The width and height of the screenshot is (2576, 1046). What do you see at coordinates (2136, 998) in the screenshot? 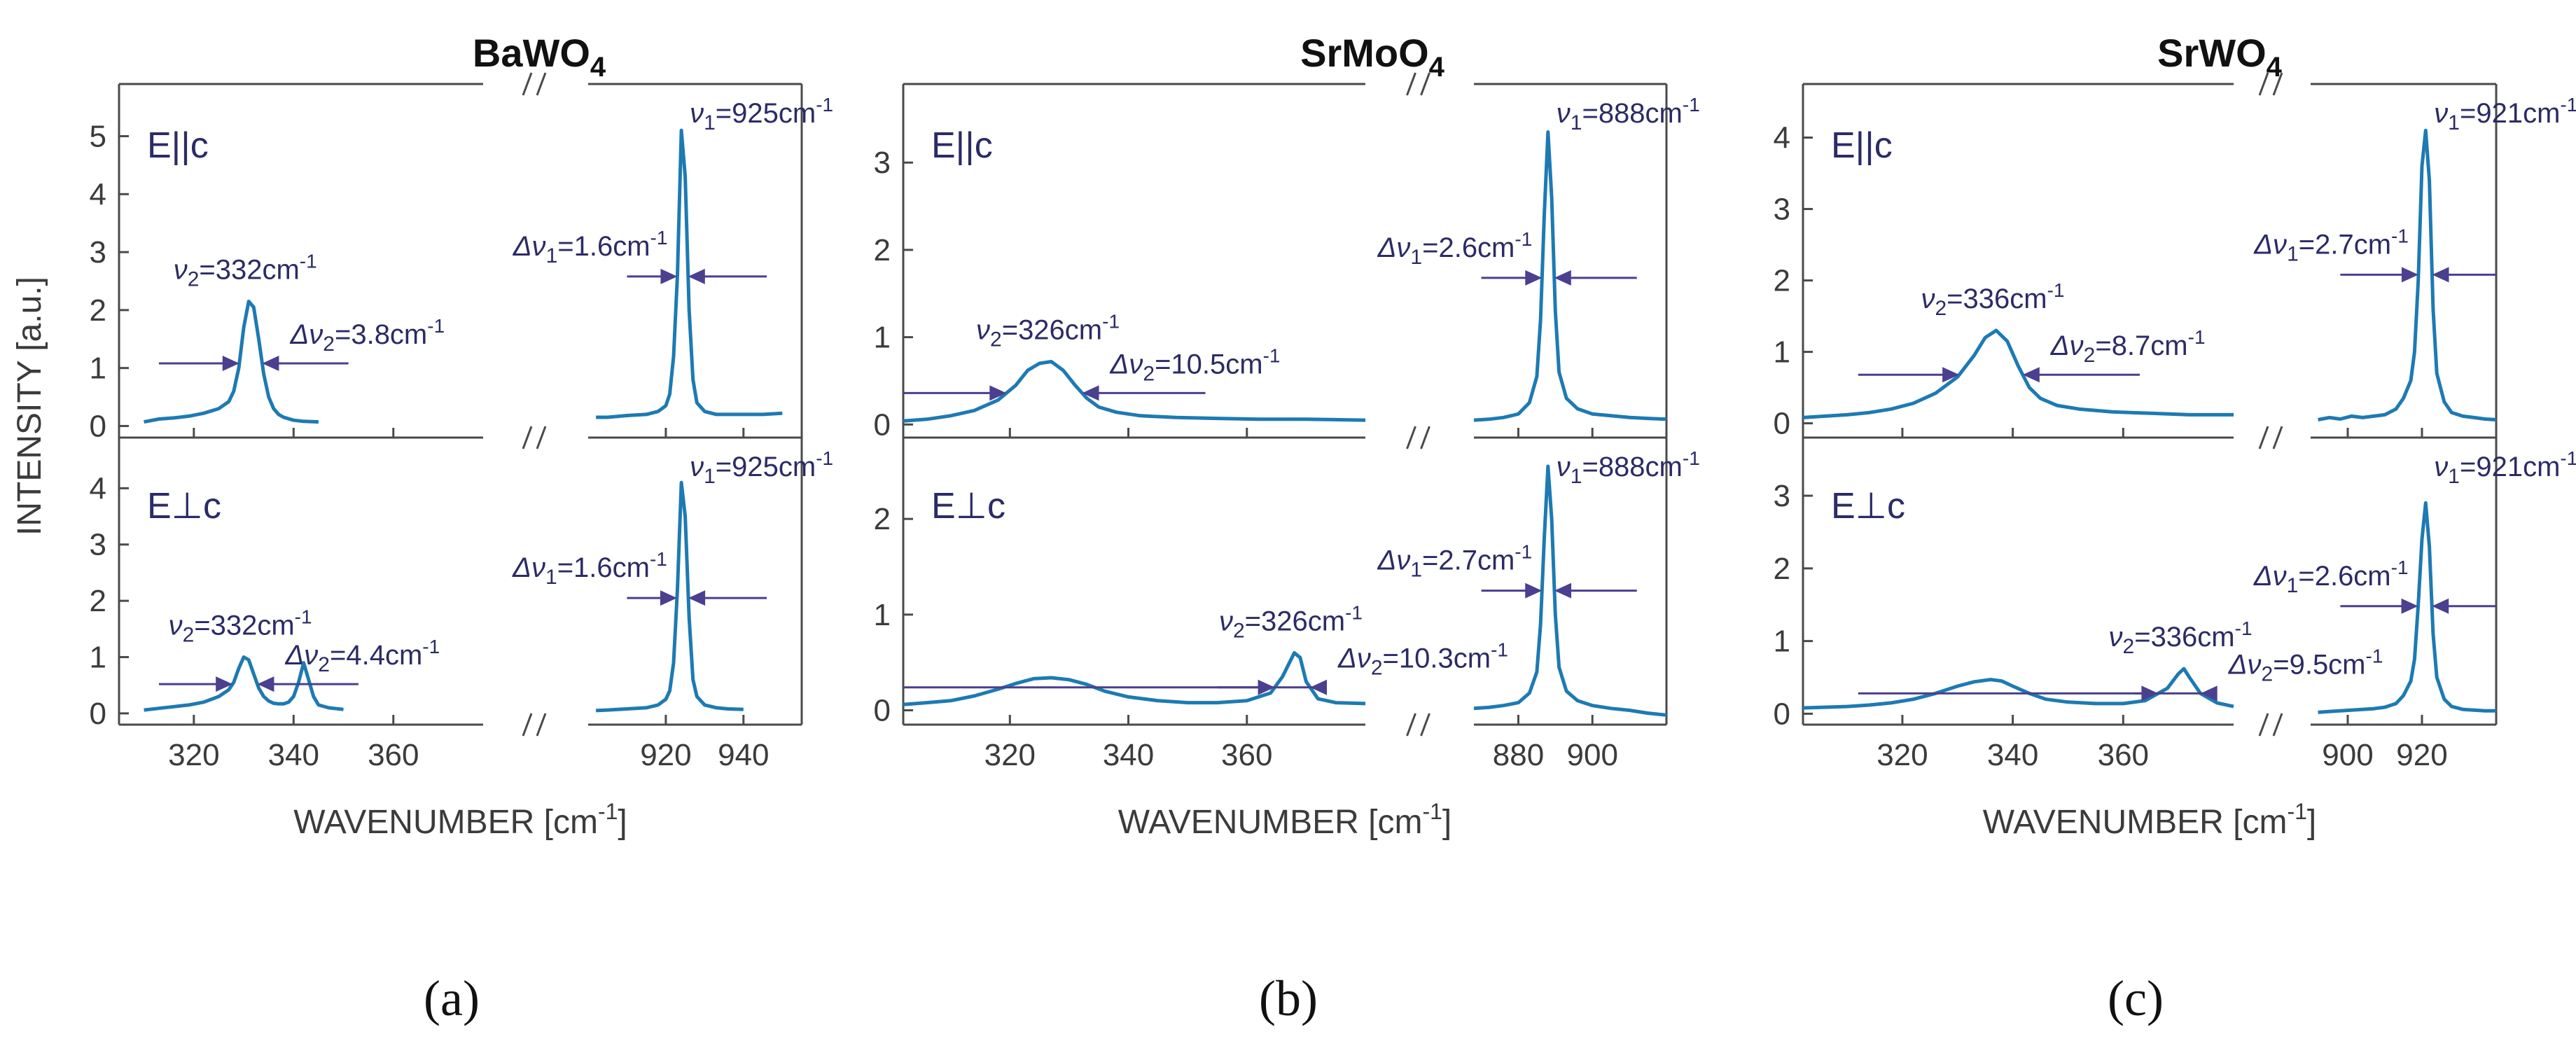
I see `panel-label: (c)` at bounding box center [2136, 998].